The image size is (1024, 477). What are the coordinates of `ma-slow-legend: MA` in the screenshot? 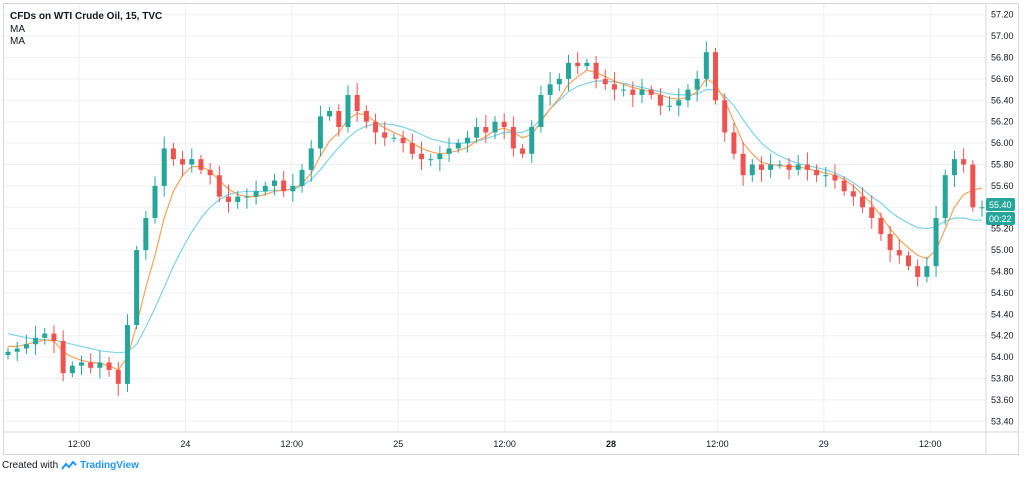 It's located at (17, 41).